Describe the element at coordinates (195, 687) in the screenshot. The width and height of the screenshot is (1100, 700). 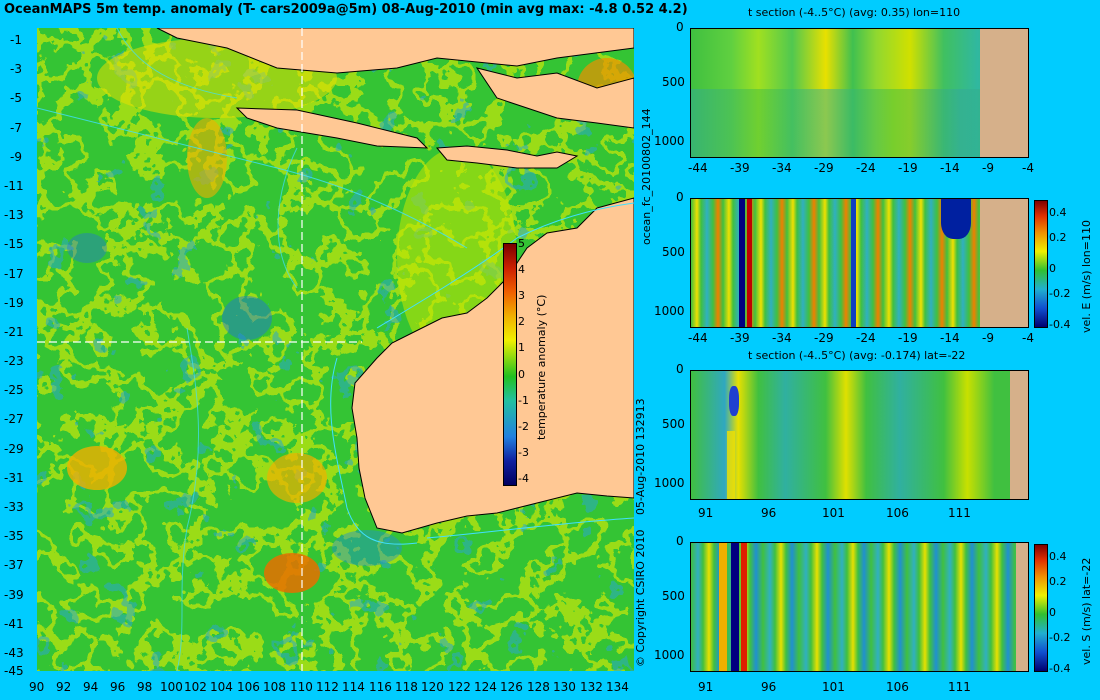
I see `lon-tick: 102` at that location.